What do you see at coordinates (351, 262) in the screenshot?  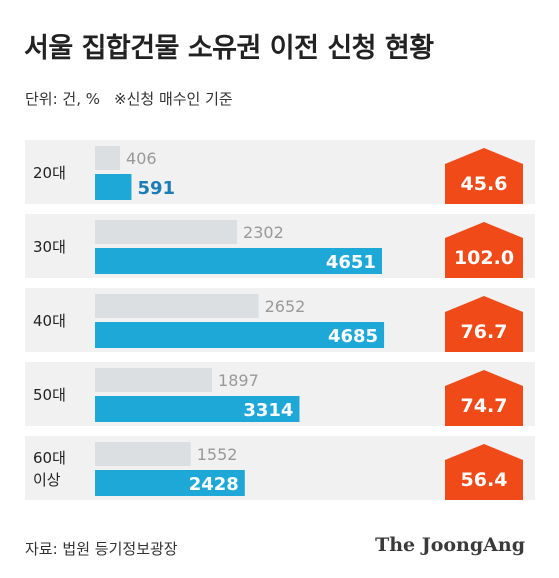 I see `value-label-current: 4651` at bounding box center [351, 262].